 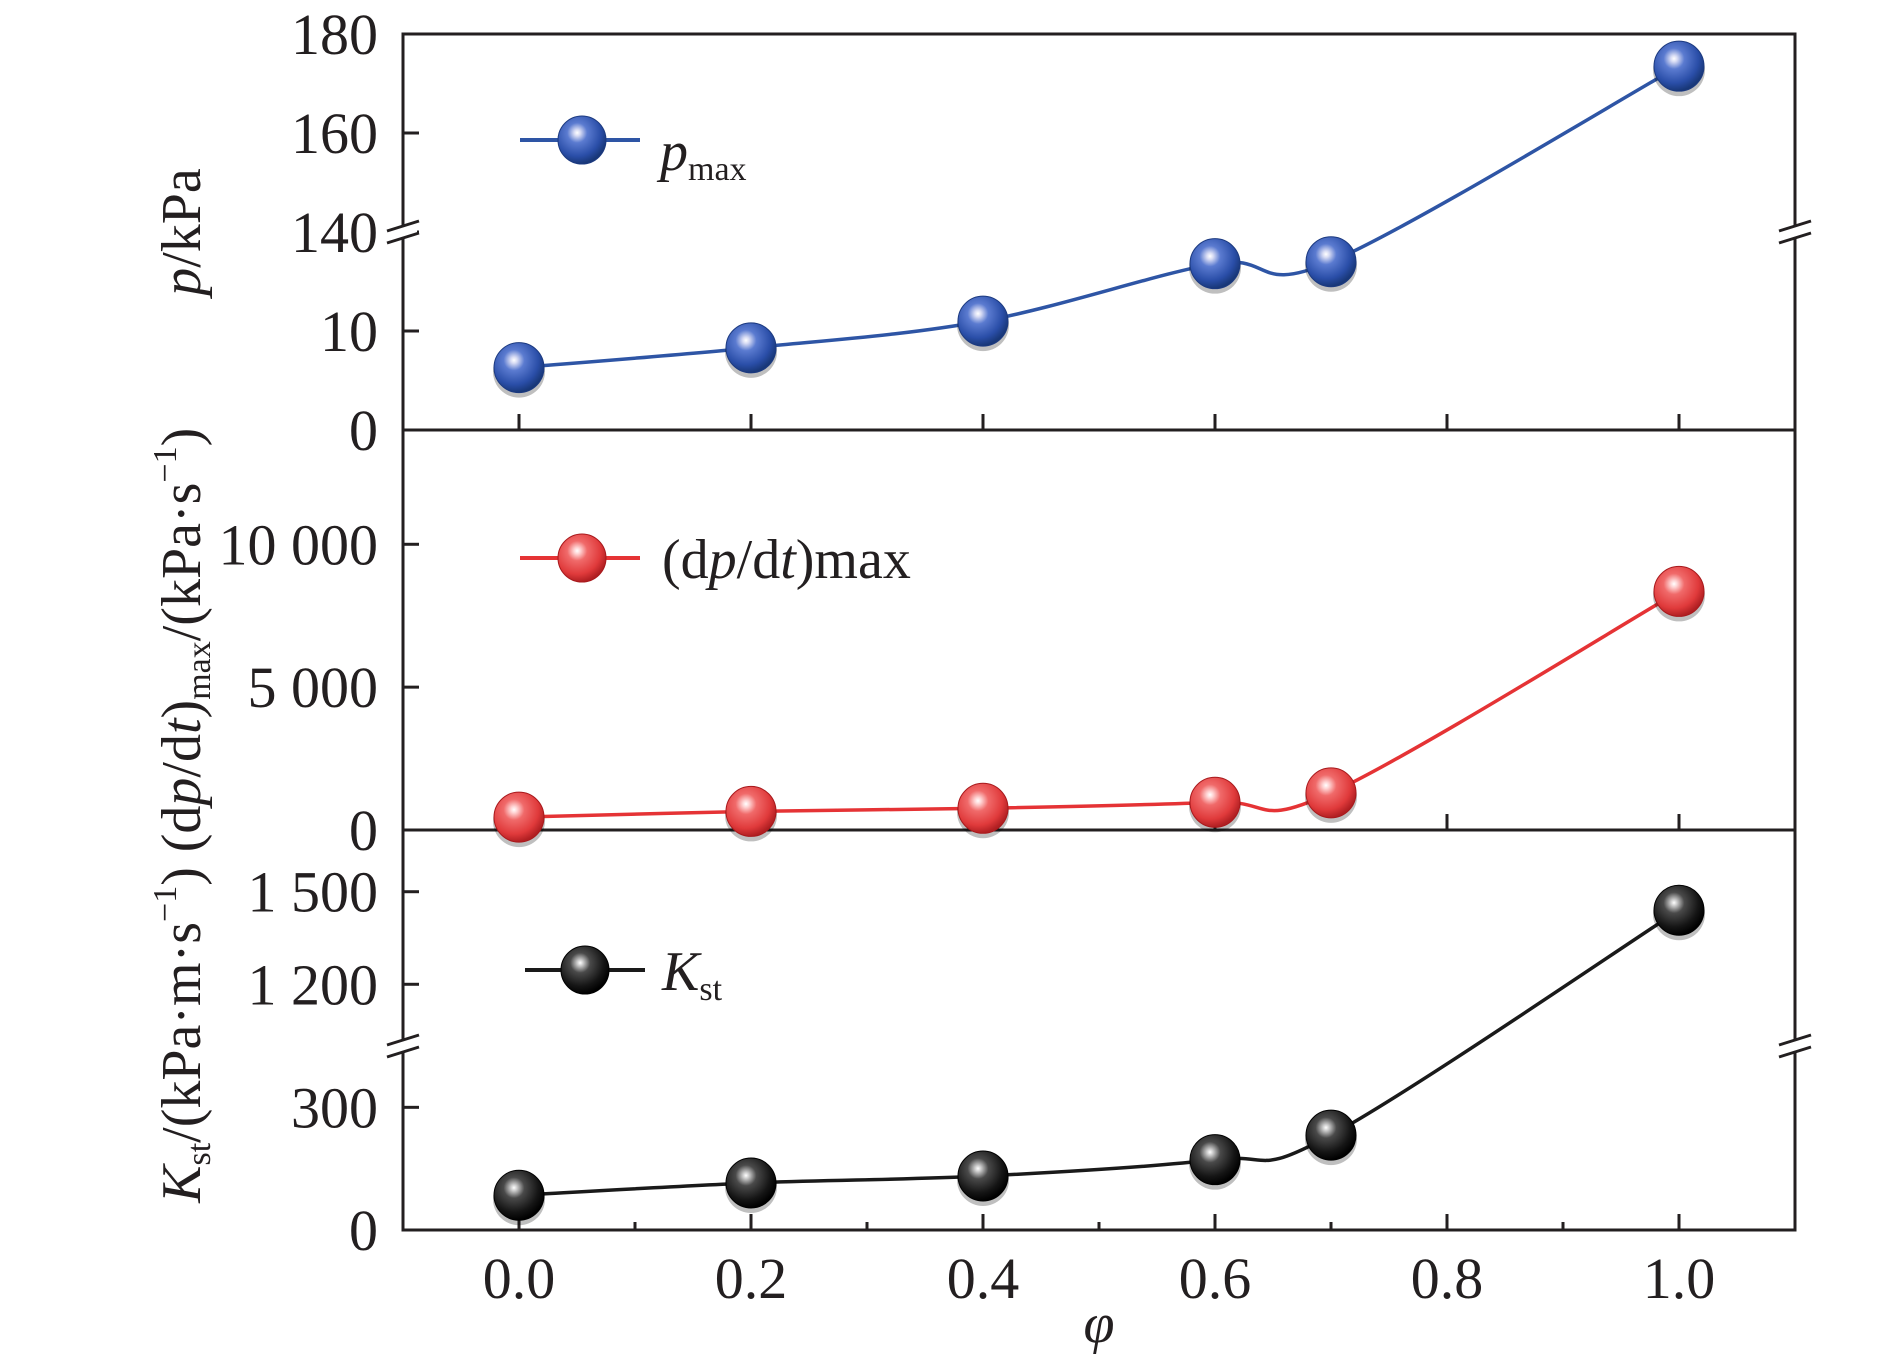 I want to click on svg-text: (dp/dt)max/(kPa·s−1), so click(x=182, y=640).